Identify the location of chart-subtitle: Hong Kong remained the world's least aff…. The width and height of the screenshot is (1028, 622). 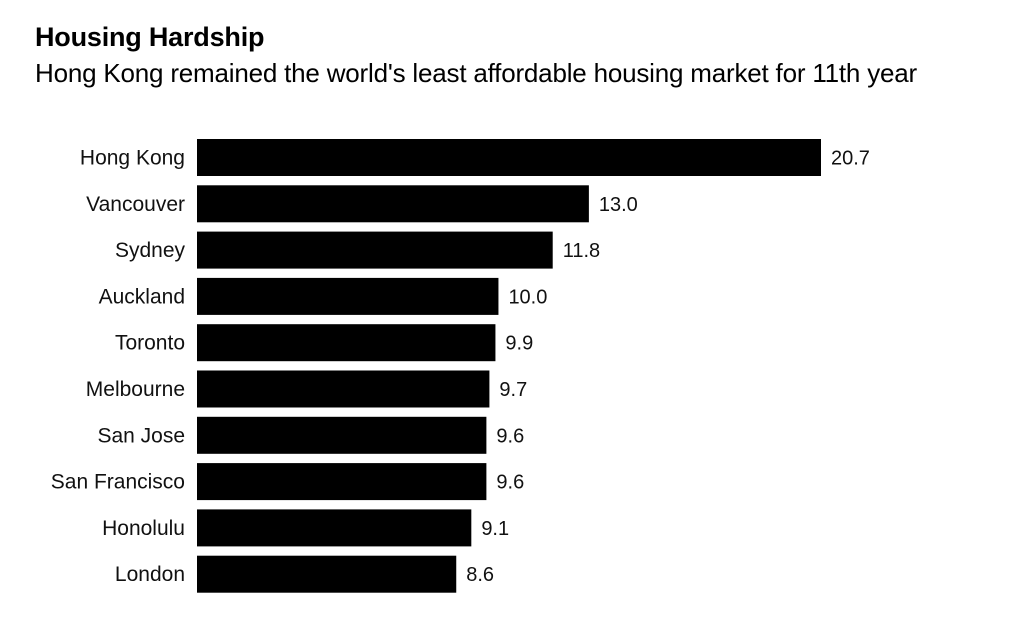
(476, 73).